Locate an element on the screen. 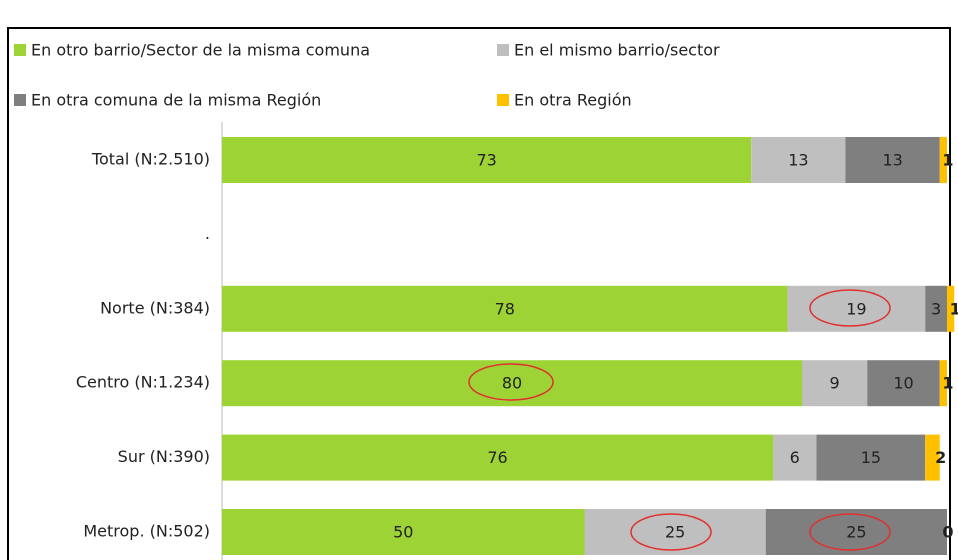 Image resolution: width=958 pixels, height=560 pixels. data-label: 2 is located at coordinates (940, 457).